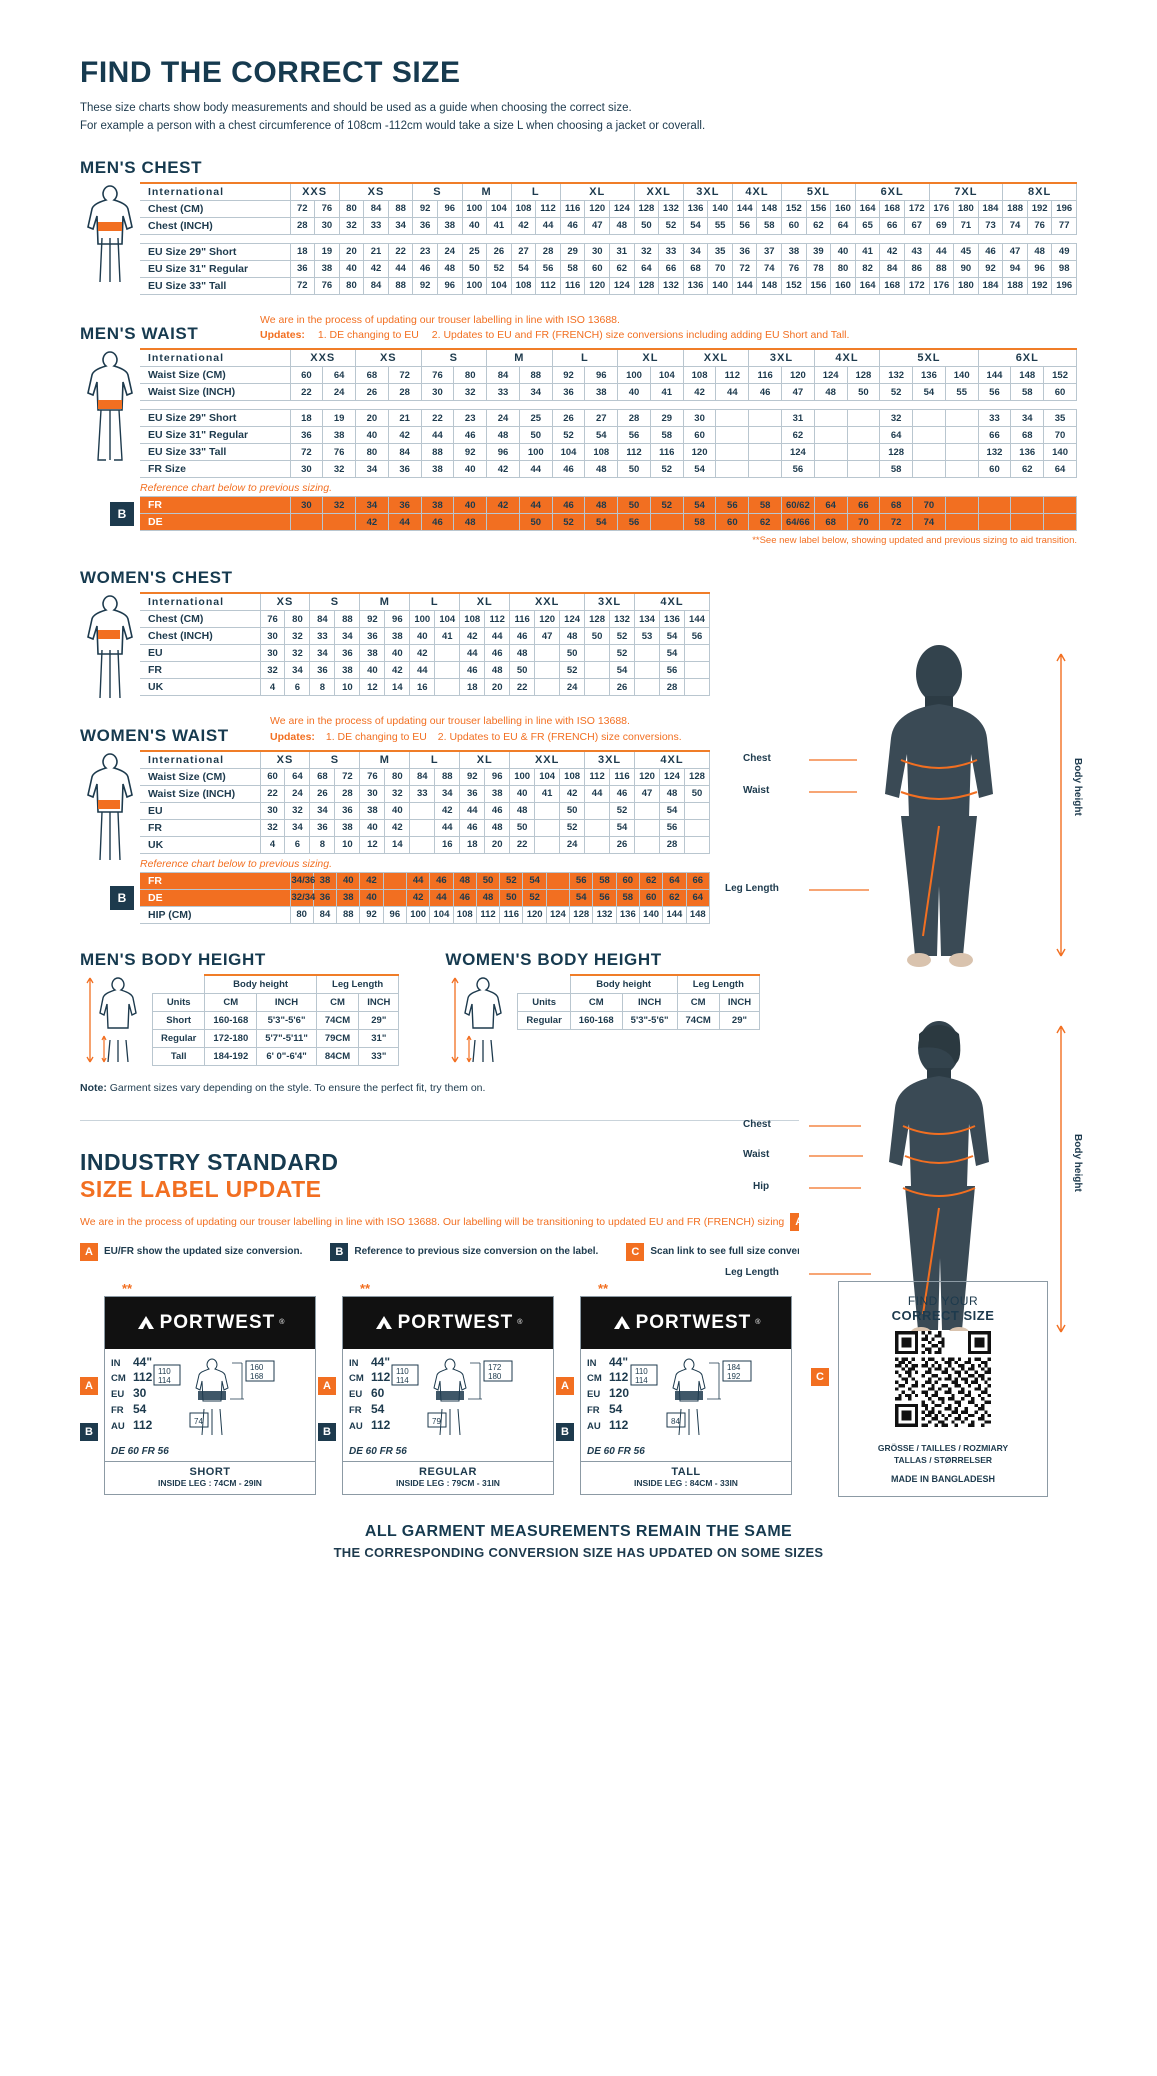 This screenshot has height=2076, width=1157. I want to click on row-label: Waist Size (CM), so click(215, 375).